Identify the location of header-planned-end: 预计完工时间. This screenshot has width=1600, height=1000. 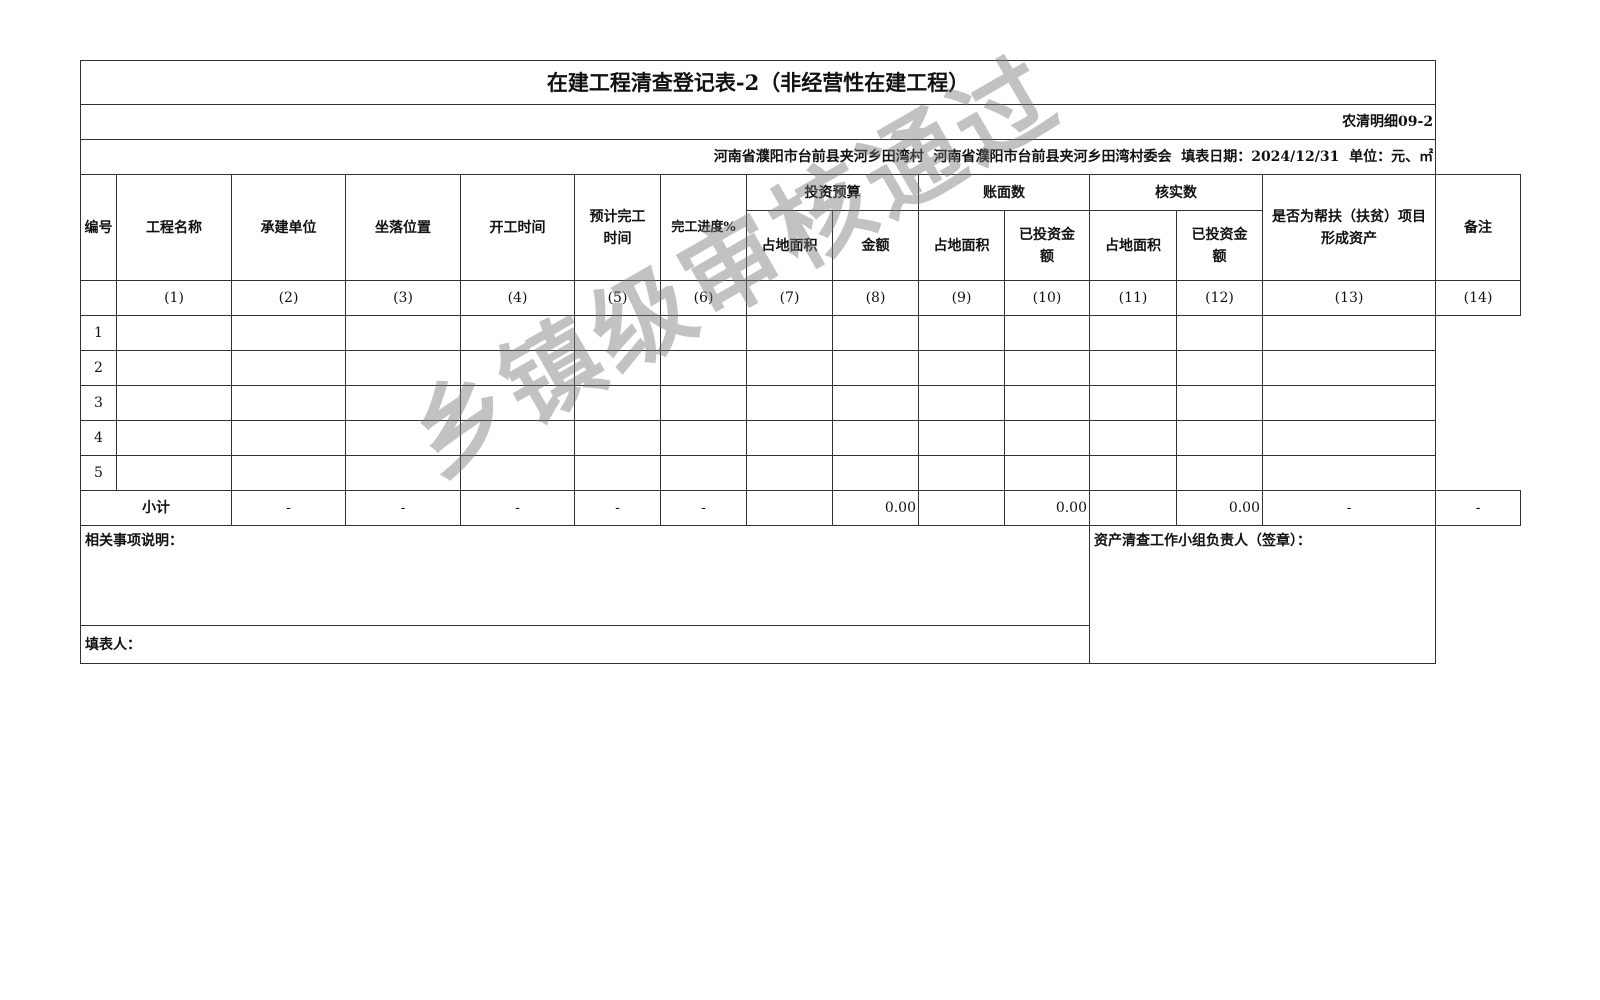
(617, 227).